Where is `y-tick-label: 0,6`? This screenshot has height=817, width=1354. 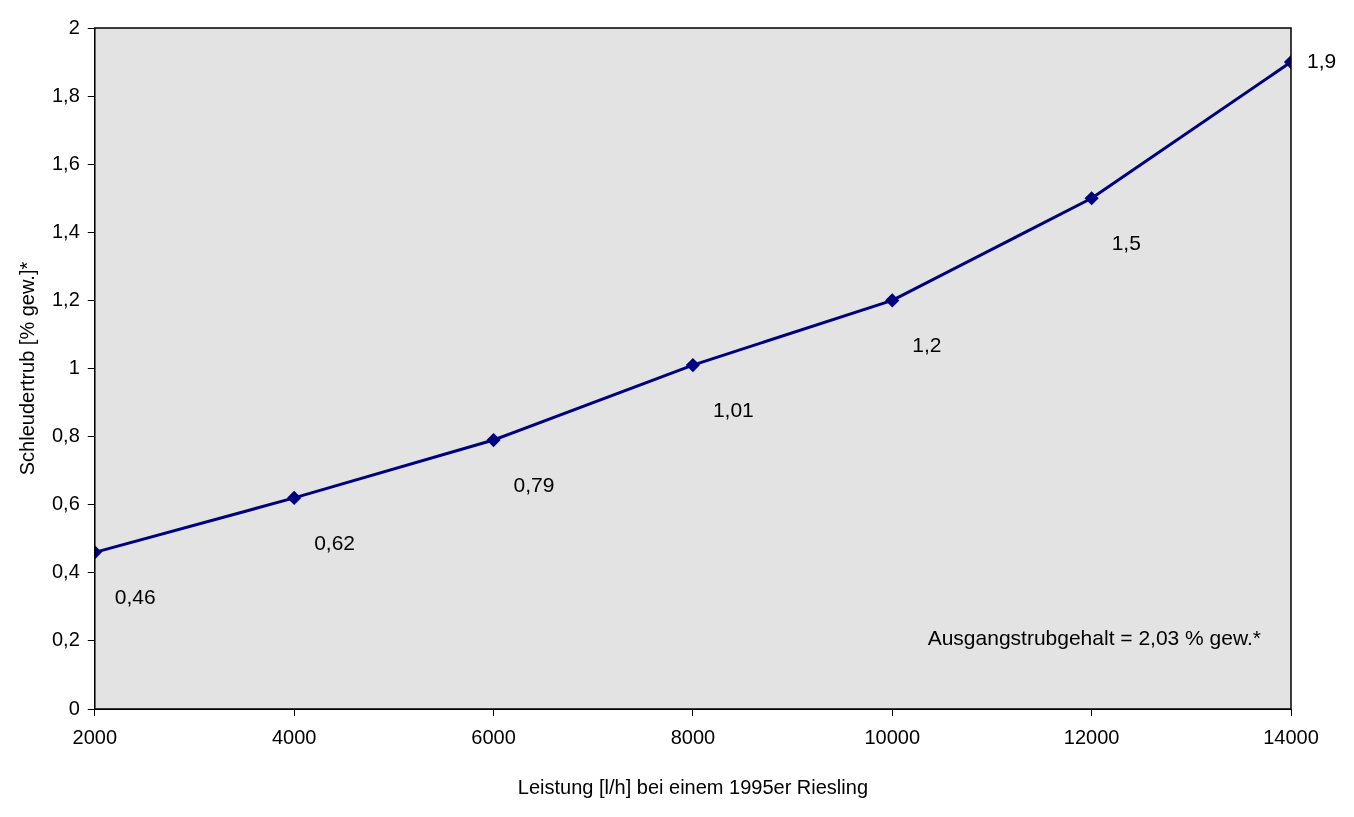
y-tick-label: 0,6 is located at coordinates (65, 503).